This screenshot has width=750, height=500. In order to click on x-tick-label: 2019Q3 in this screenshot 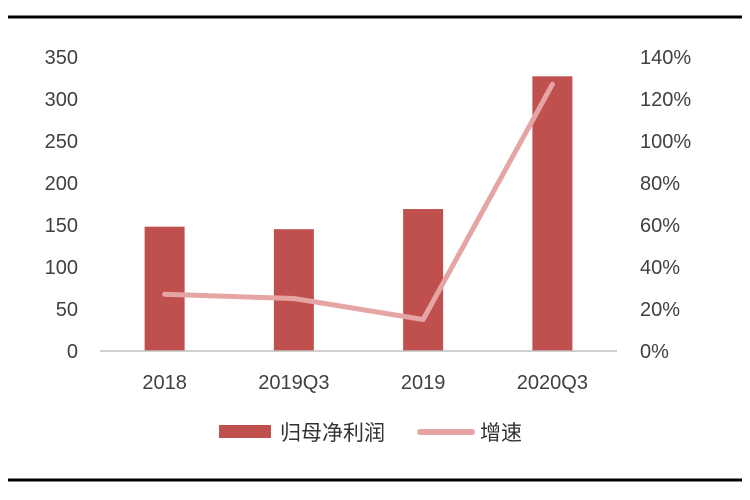, I will do `click(293, 383)`.